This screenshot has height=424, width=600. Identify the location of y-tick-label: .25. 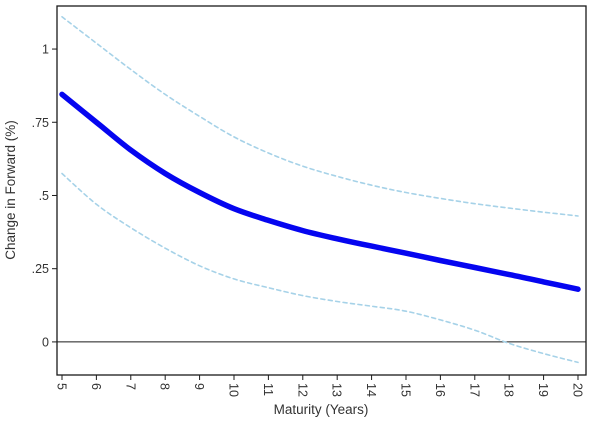
(40, 269).